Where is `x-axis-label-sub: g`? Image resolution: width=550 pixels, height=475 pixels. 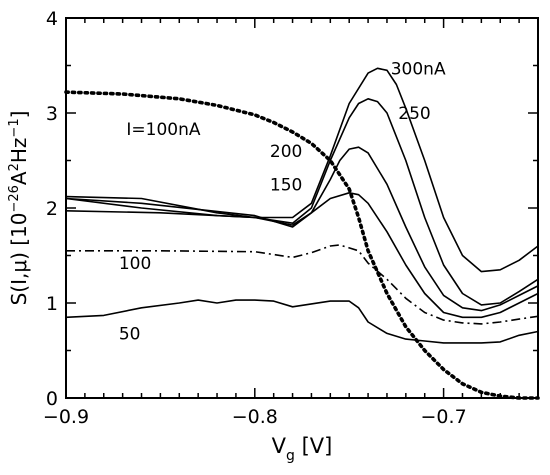 x-axis-label-sub: g is located at coordinates (290, 456).